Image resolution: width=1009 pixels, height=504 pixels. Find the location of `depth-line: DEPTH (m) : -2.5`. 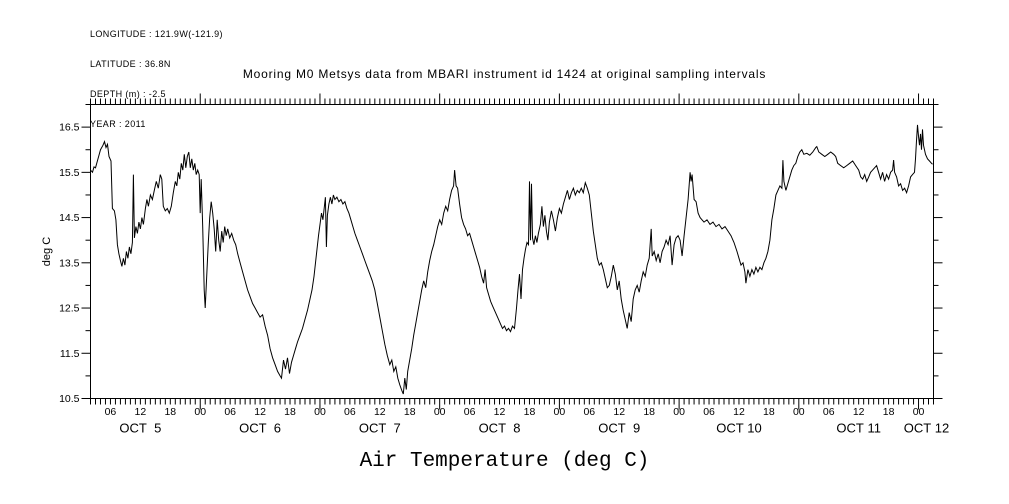

depth-line: DEPTH (m) : -2.5 is located at coordinates (128, 94).